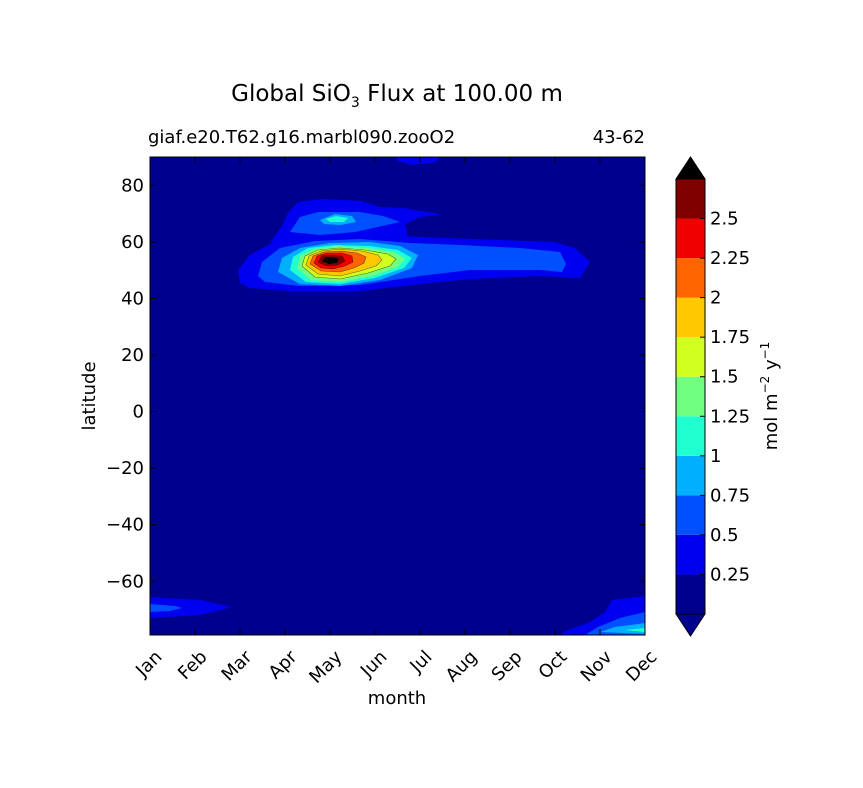 This screenshot has height=788, width=863. Describe the element at coordinates (622, 628) in the screenshot. I see `contour-antarctic-dec-level3` at that location.